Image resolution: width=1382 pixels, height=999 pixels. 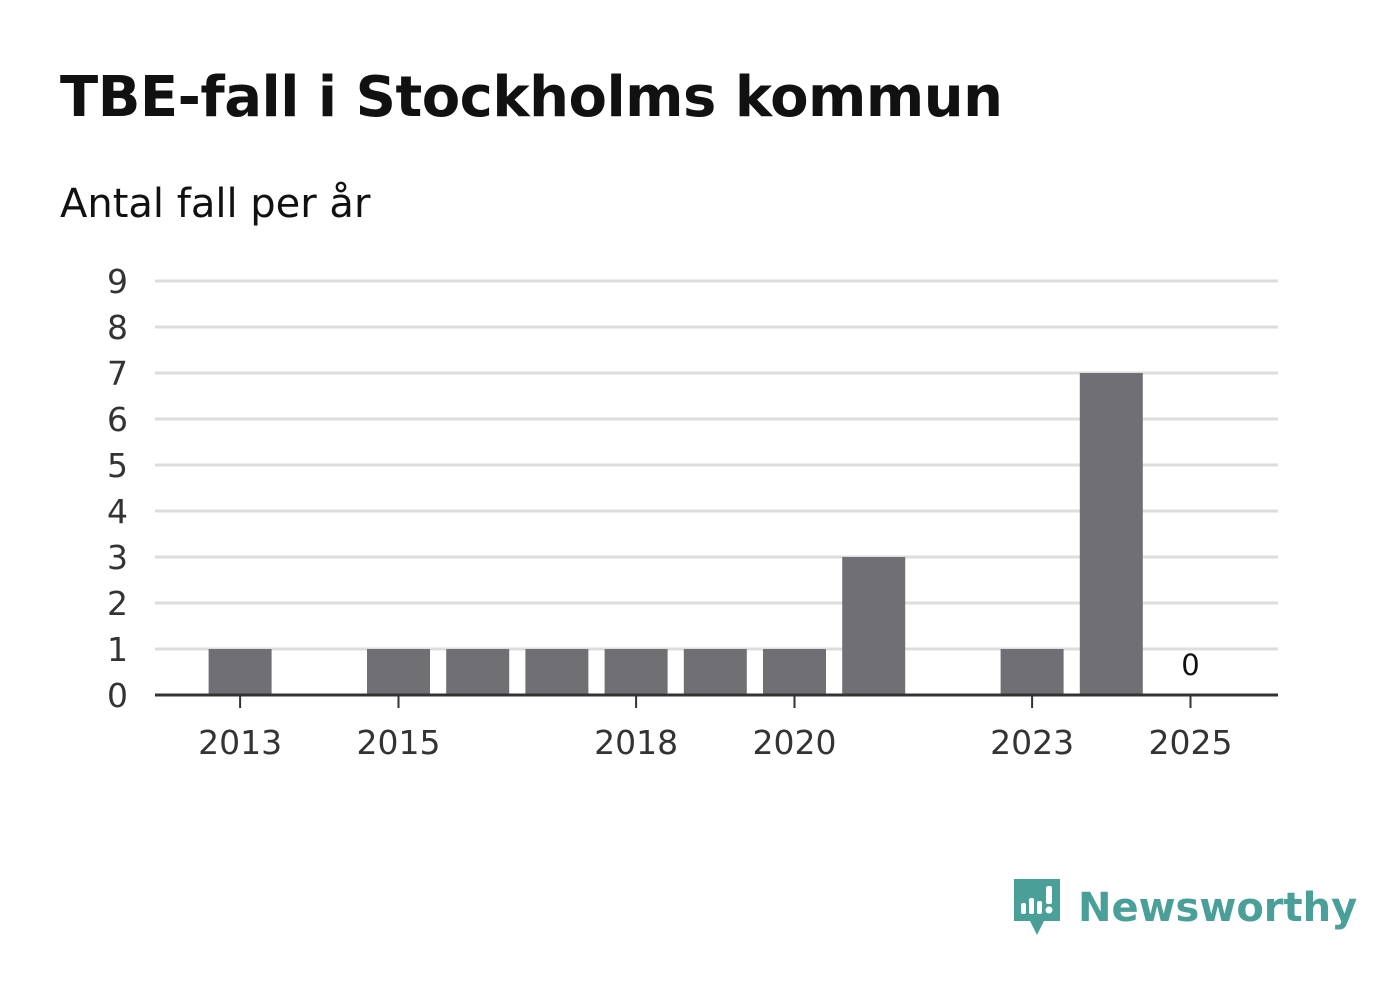 I want to click on bar-2020, so click(x=794, y=672).